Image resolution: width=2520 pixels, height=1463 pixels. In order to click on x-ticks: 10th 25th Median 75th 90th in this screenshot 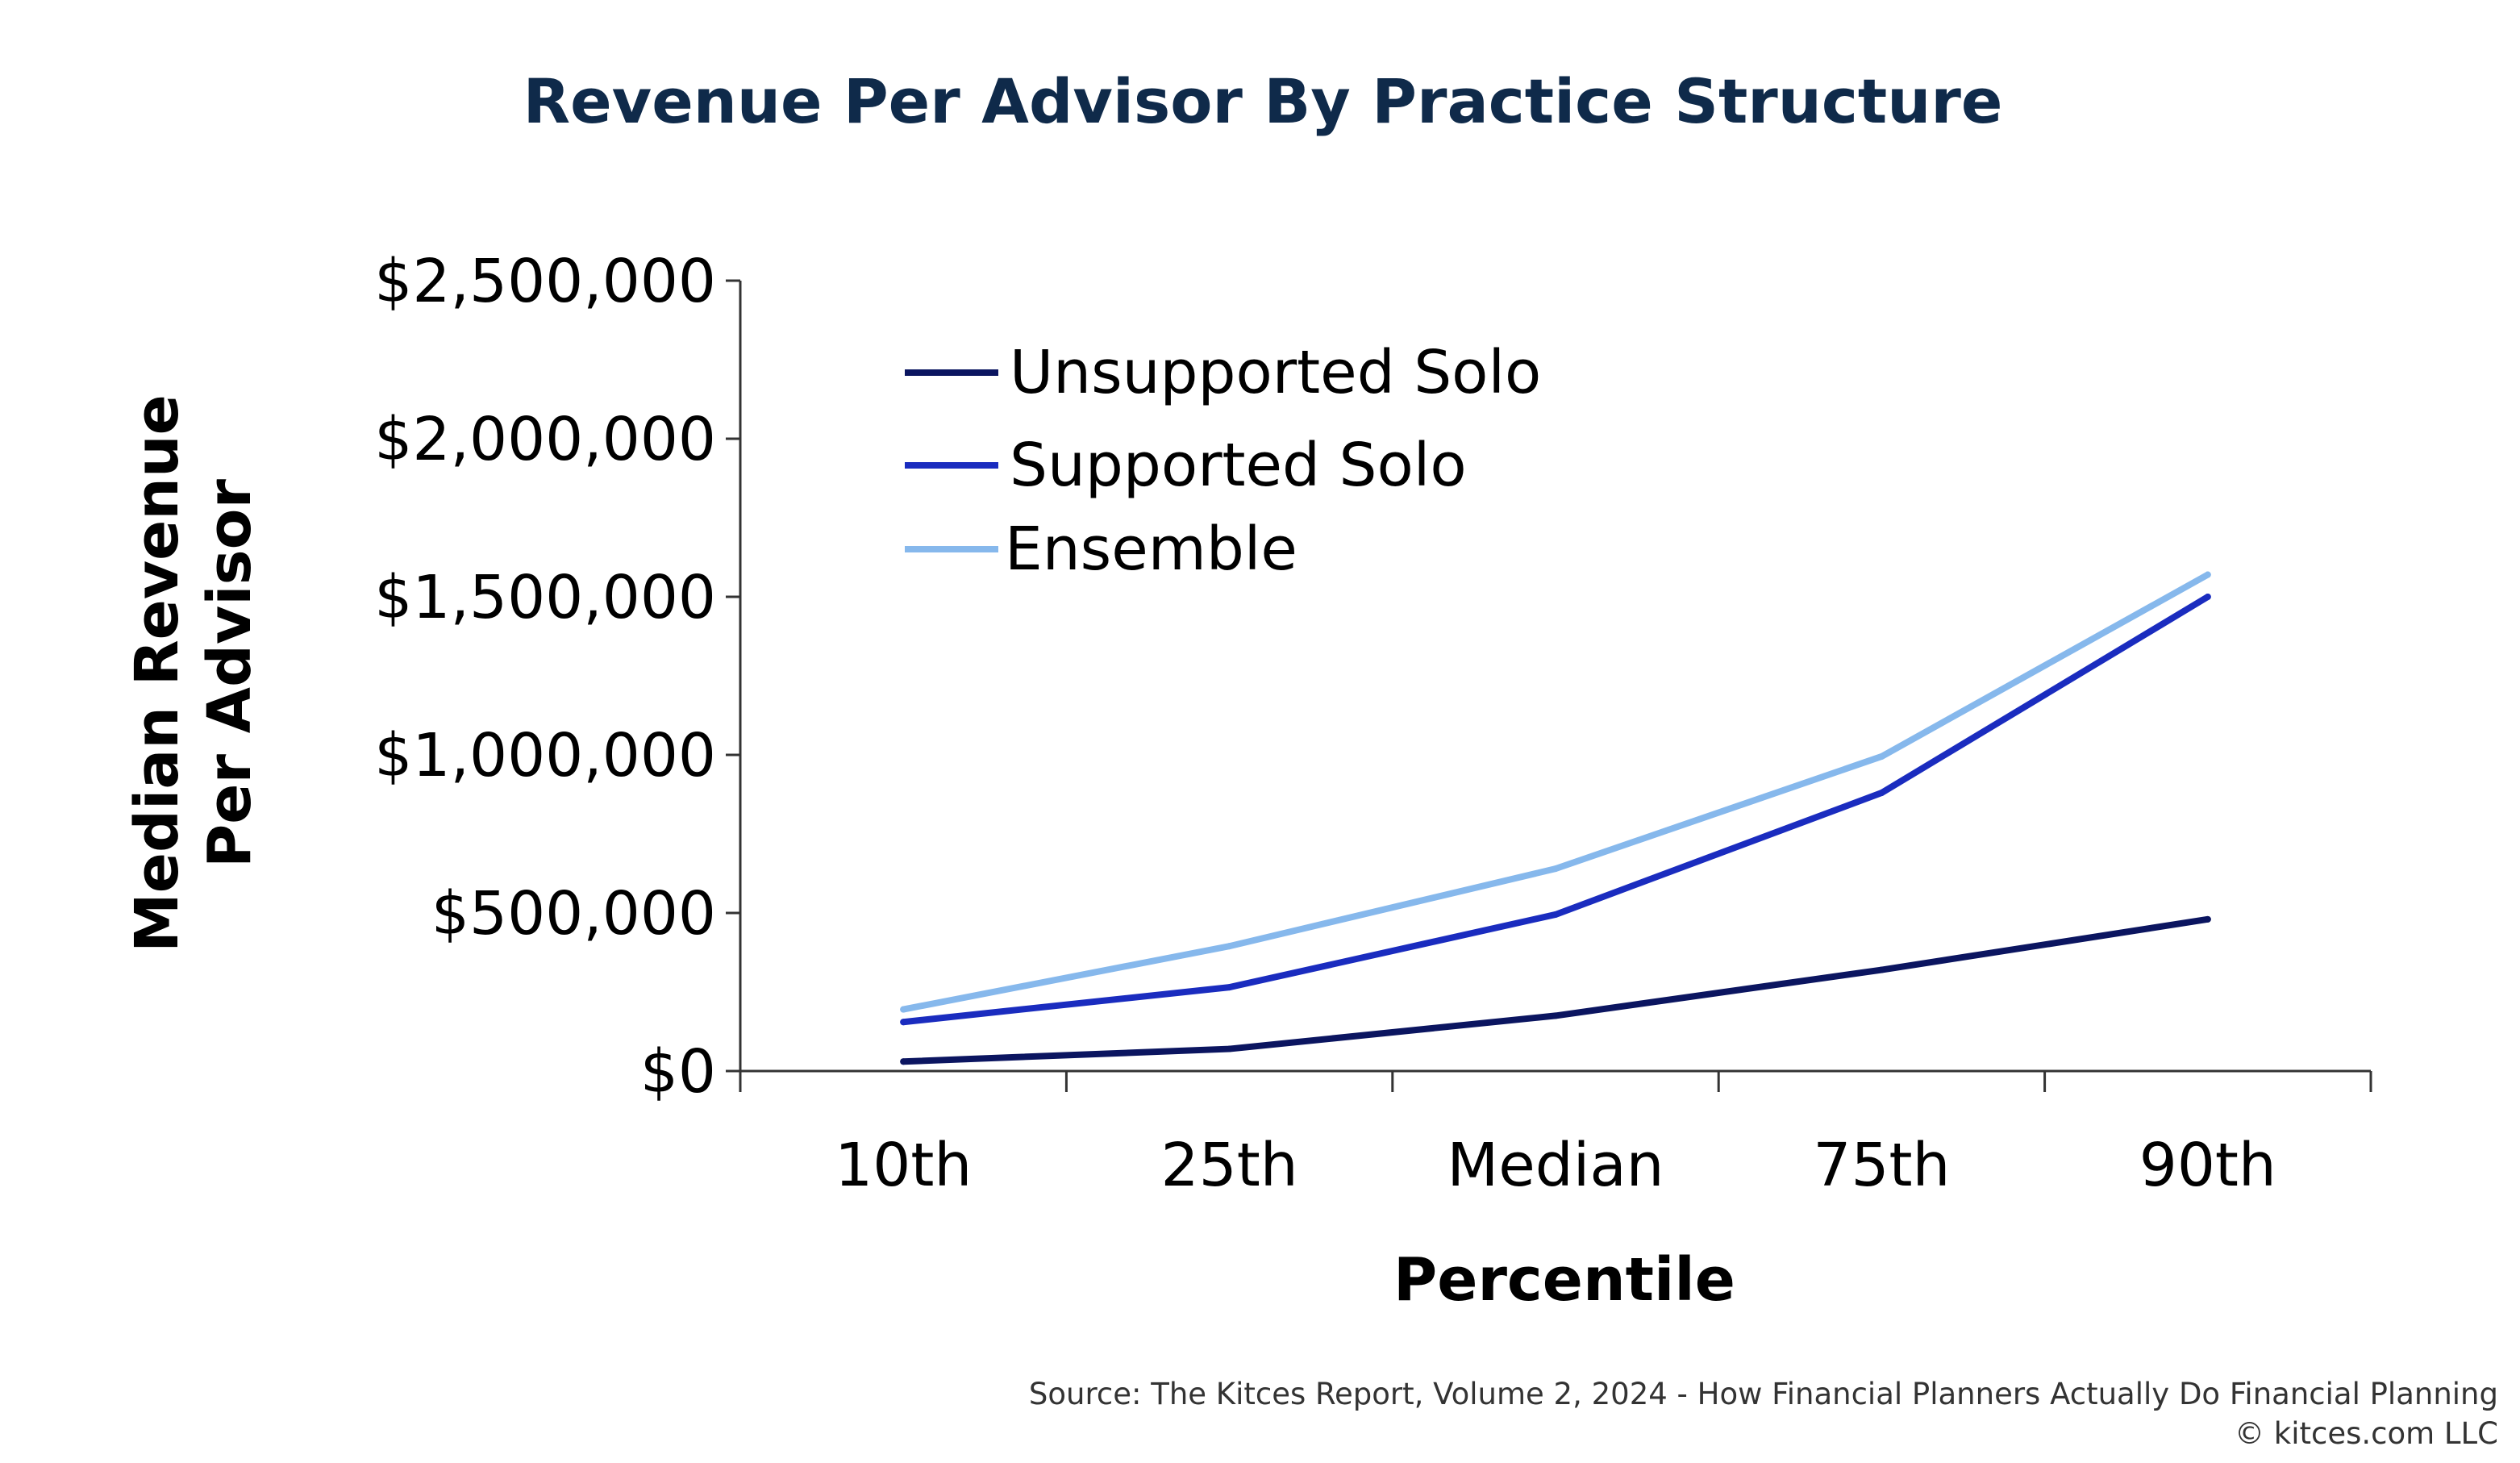, I will do `click(1556, 1135)`.